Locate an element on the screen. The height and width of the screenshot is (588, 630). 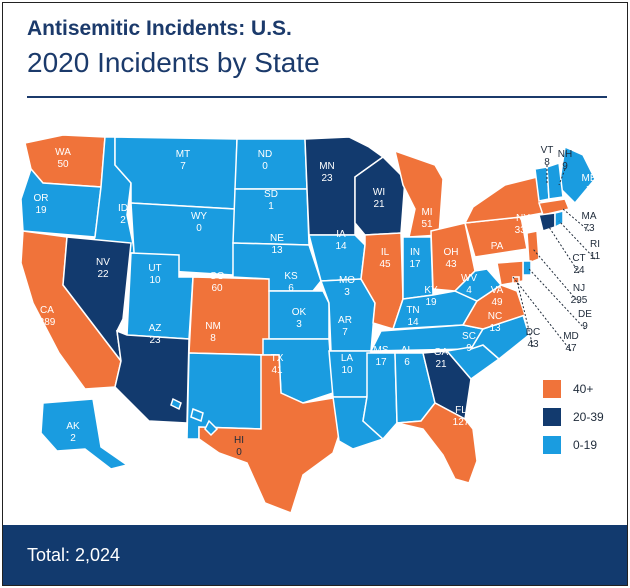
state-hi is located at coordinates (194, 417).